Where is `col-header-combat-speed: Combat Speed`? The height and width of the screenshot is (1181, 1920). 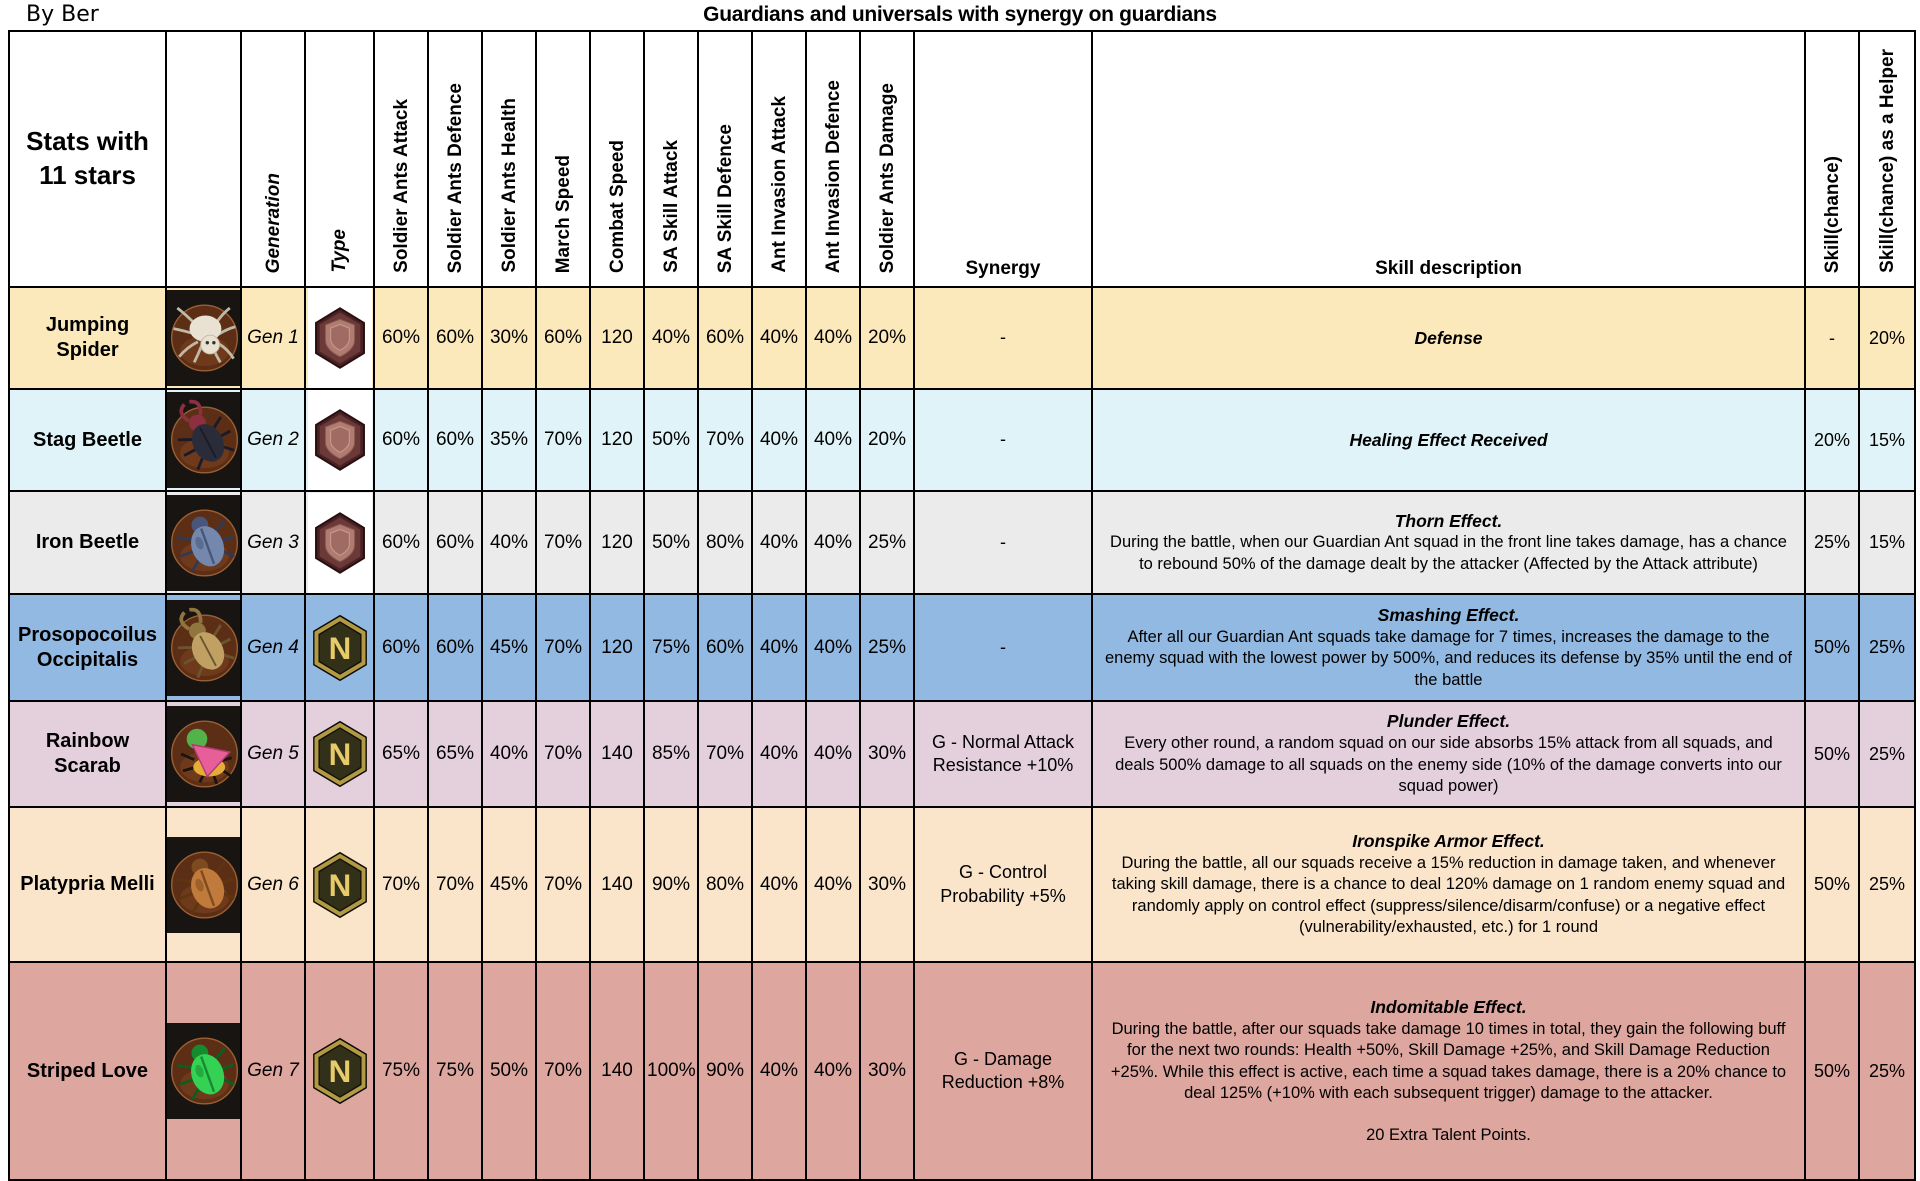
col-header-combat-speed: Combat Speed is located at coordinates (617, 159).